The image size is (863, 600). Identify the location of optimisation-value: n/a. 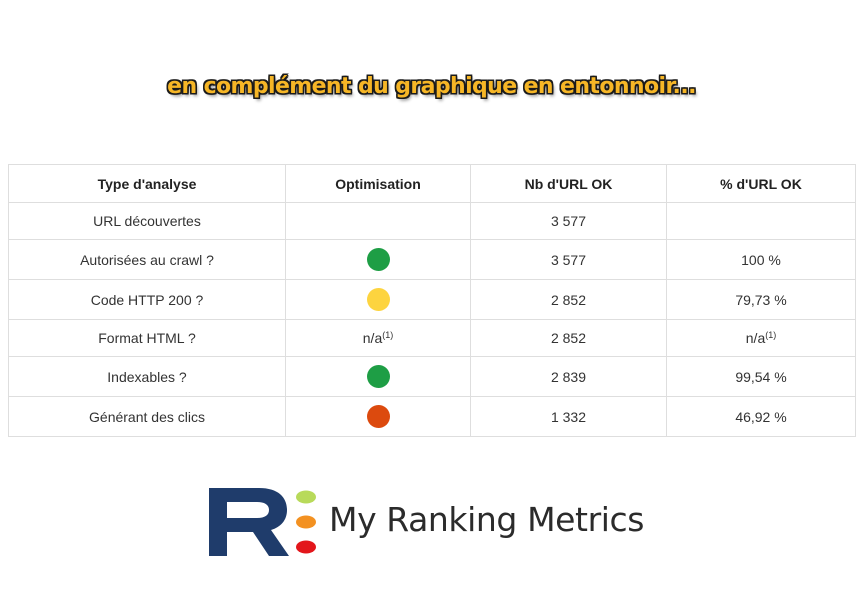
(372, 338).